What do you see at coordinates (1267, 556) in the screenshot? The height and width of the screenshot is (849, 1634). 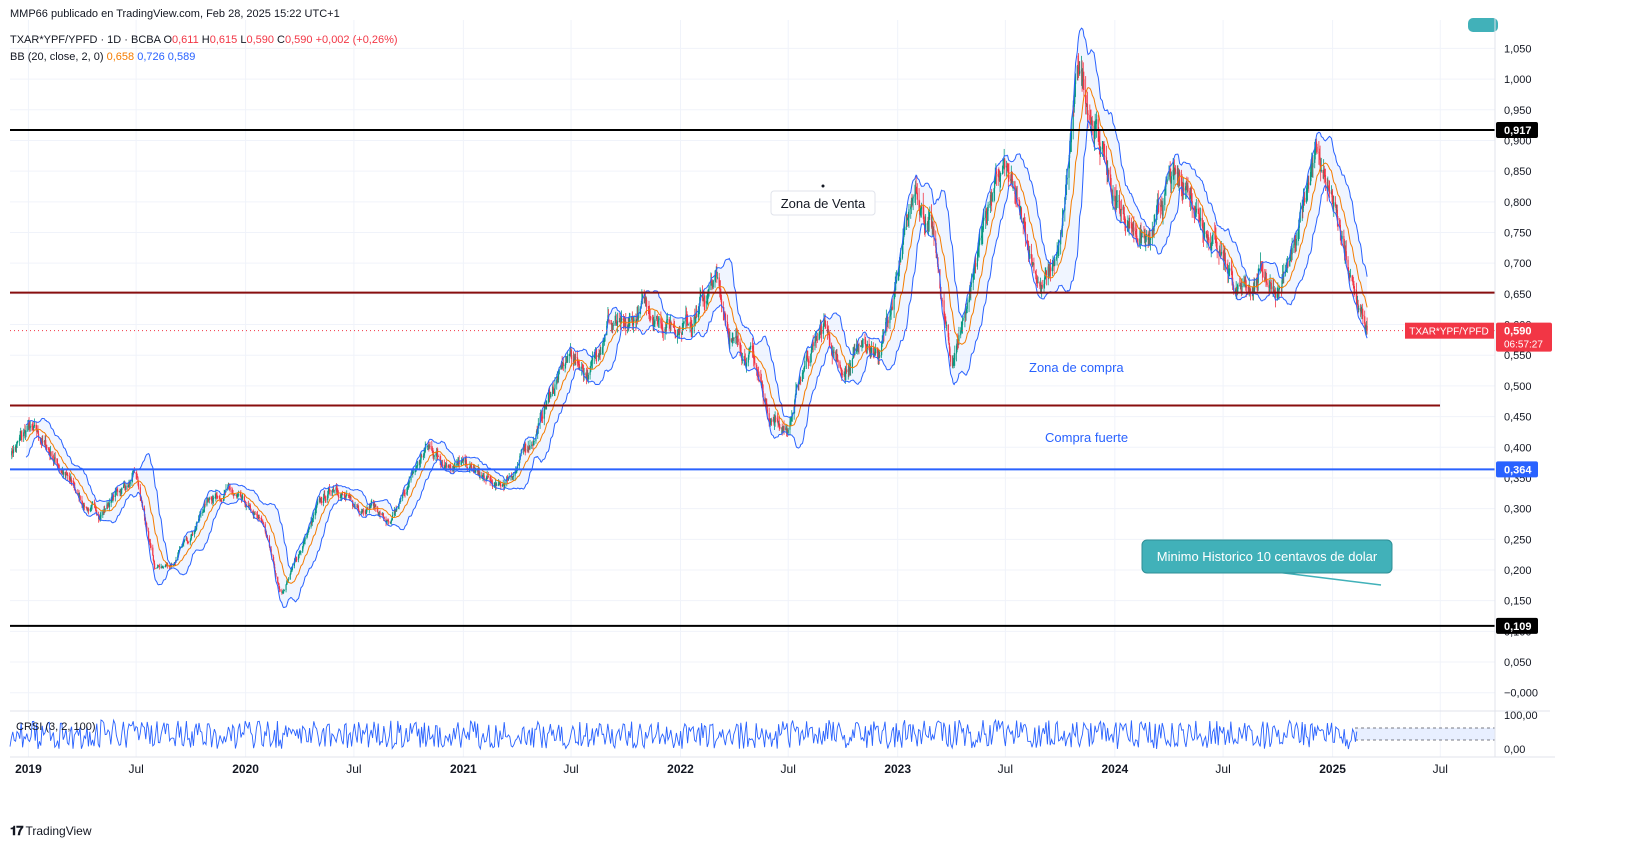 I see `minimo-callout-box` at bounding box center [1267, 556].